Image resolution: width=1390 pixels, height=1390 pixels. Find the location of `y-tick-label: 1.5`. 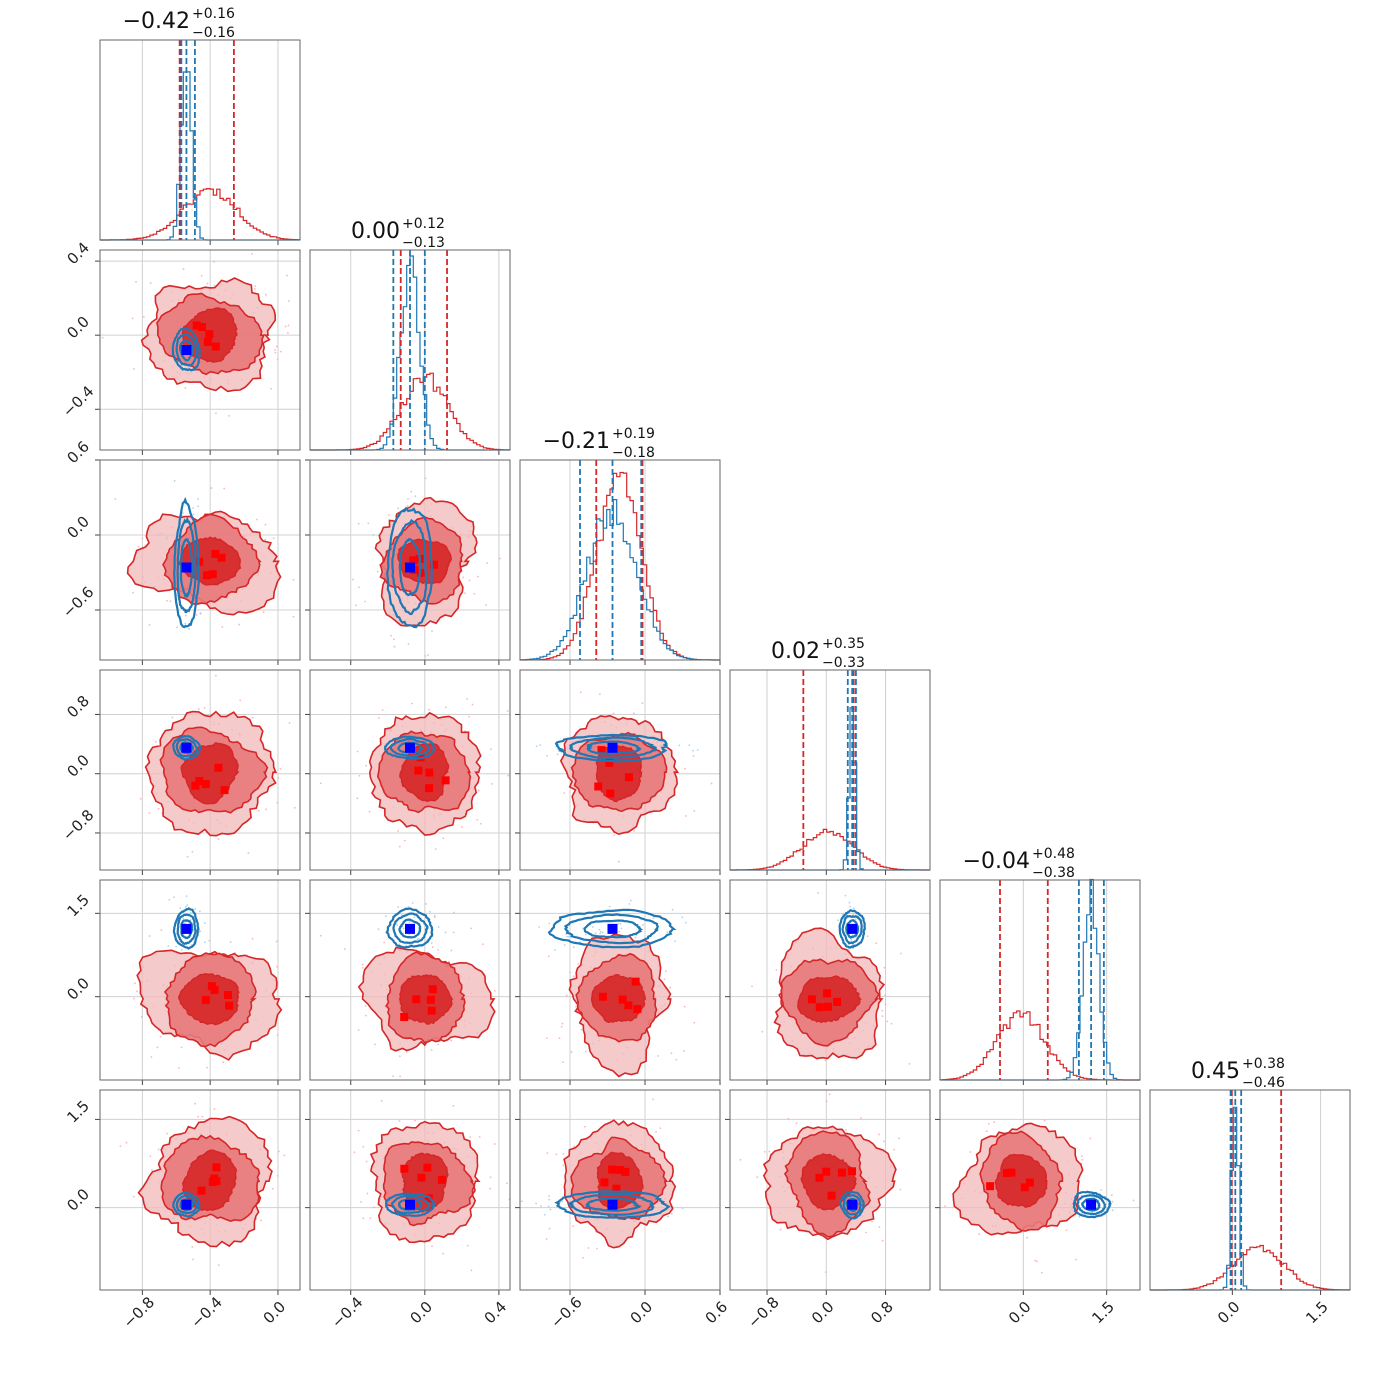

y-tick-label: 1.5 is located at coordinates (78, 1112).